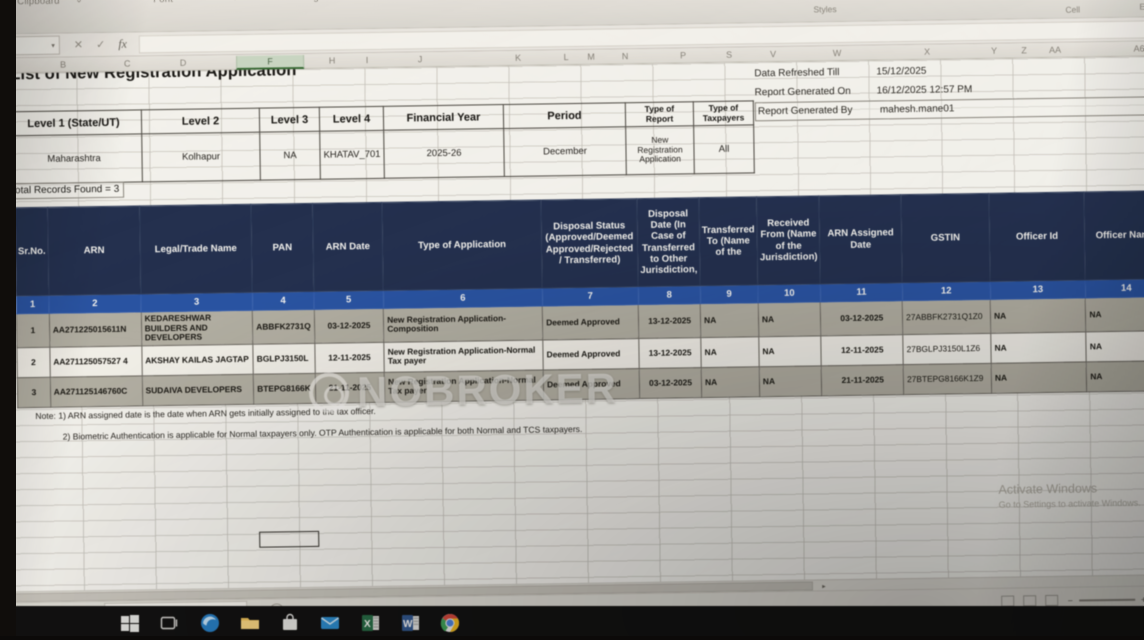 This screenshot has height=640, width=1144. Describe the element at coordinates (1069, 503) in the screenshot. I see `activate-windows-subtitle: Go to Settings to activate Windows.` at that location.